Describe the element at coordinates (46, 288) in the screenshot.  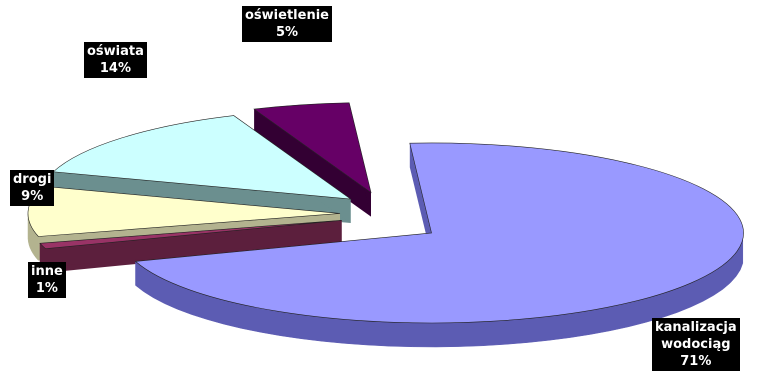
I see `slice-label-inne-value: 1%` at that location.